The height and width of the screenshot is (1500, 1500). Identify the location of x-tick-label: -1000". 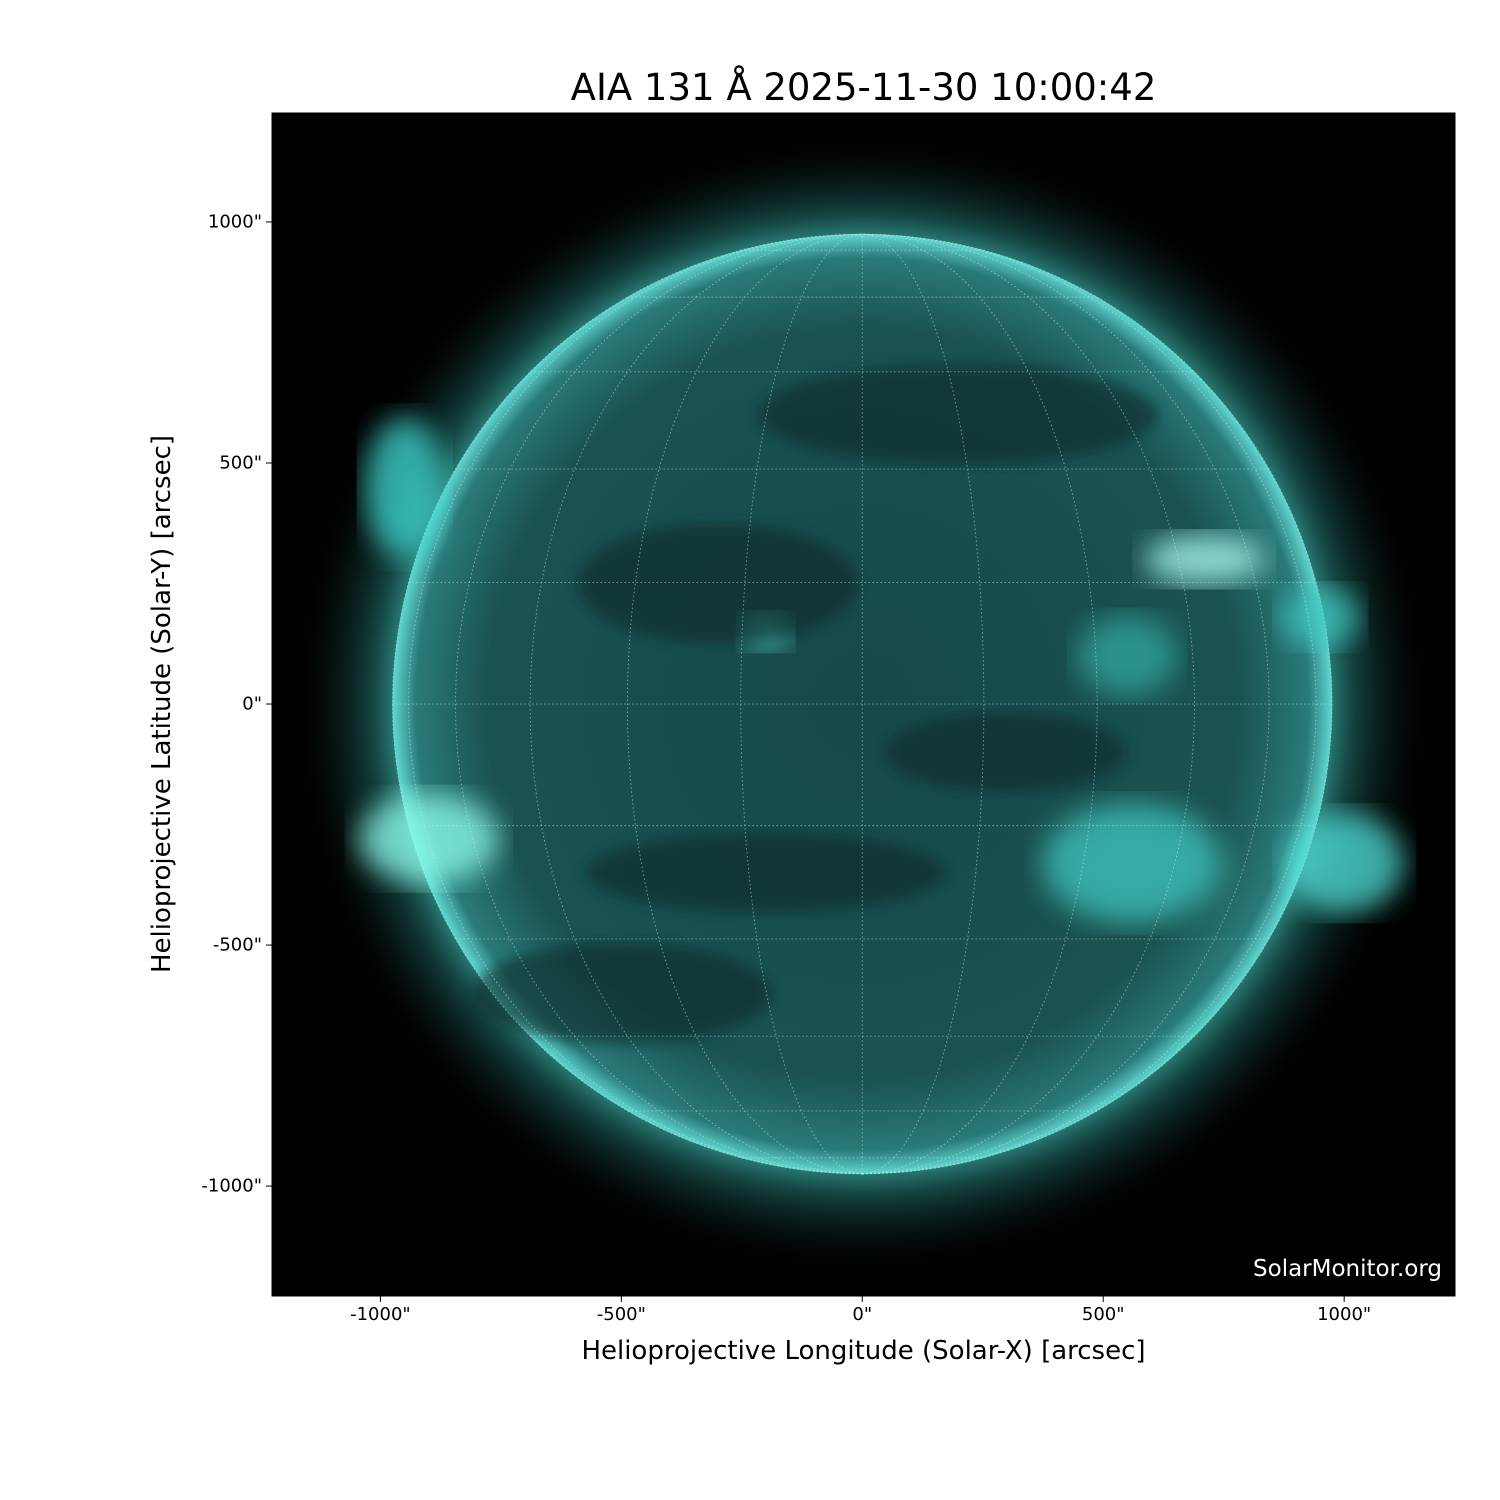
(380, 1314).